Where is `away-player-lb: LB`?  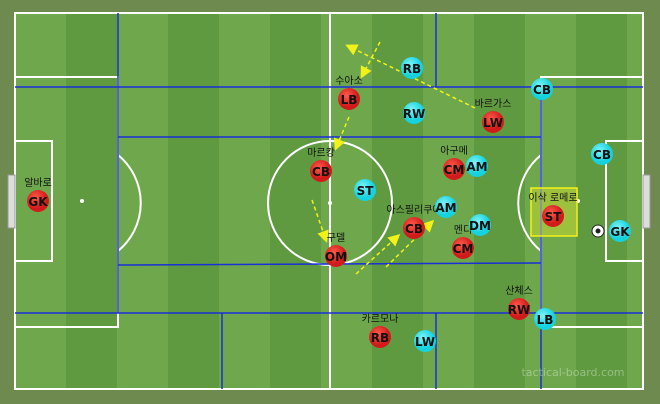 away-player-lb: LB is located at coordinates (545, 319).